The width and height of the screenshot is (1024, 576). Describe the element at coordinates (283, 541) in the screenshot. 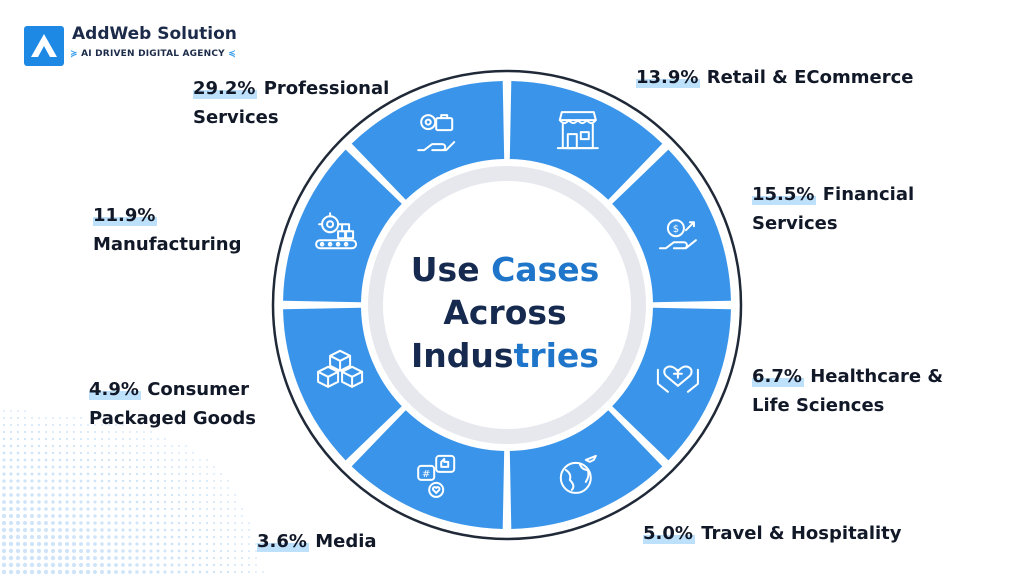

I see `pct-media: 3.6%` at that location.